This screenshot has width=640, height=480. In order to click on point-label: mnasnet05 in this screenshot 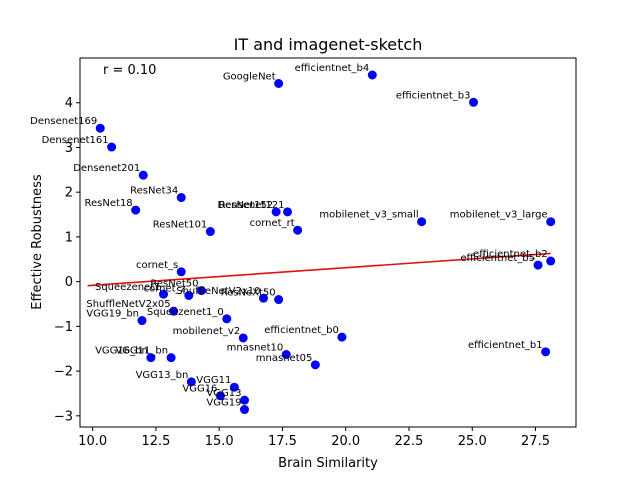, I will do `click(284, 358)`.